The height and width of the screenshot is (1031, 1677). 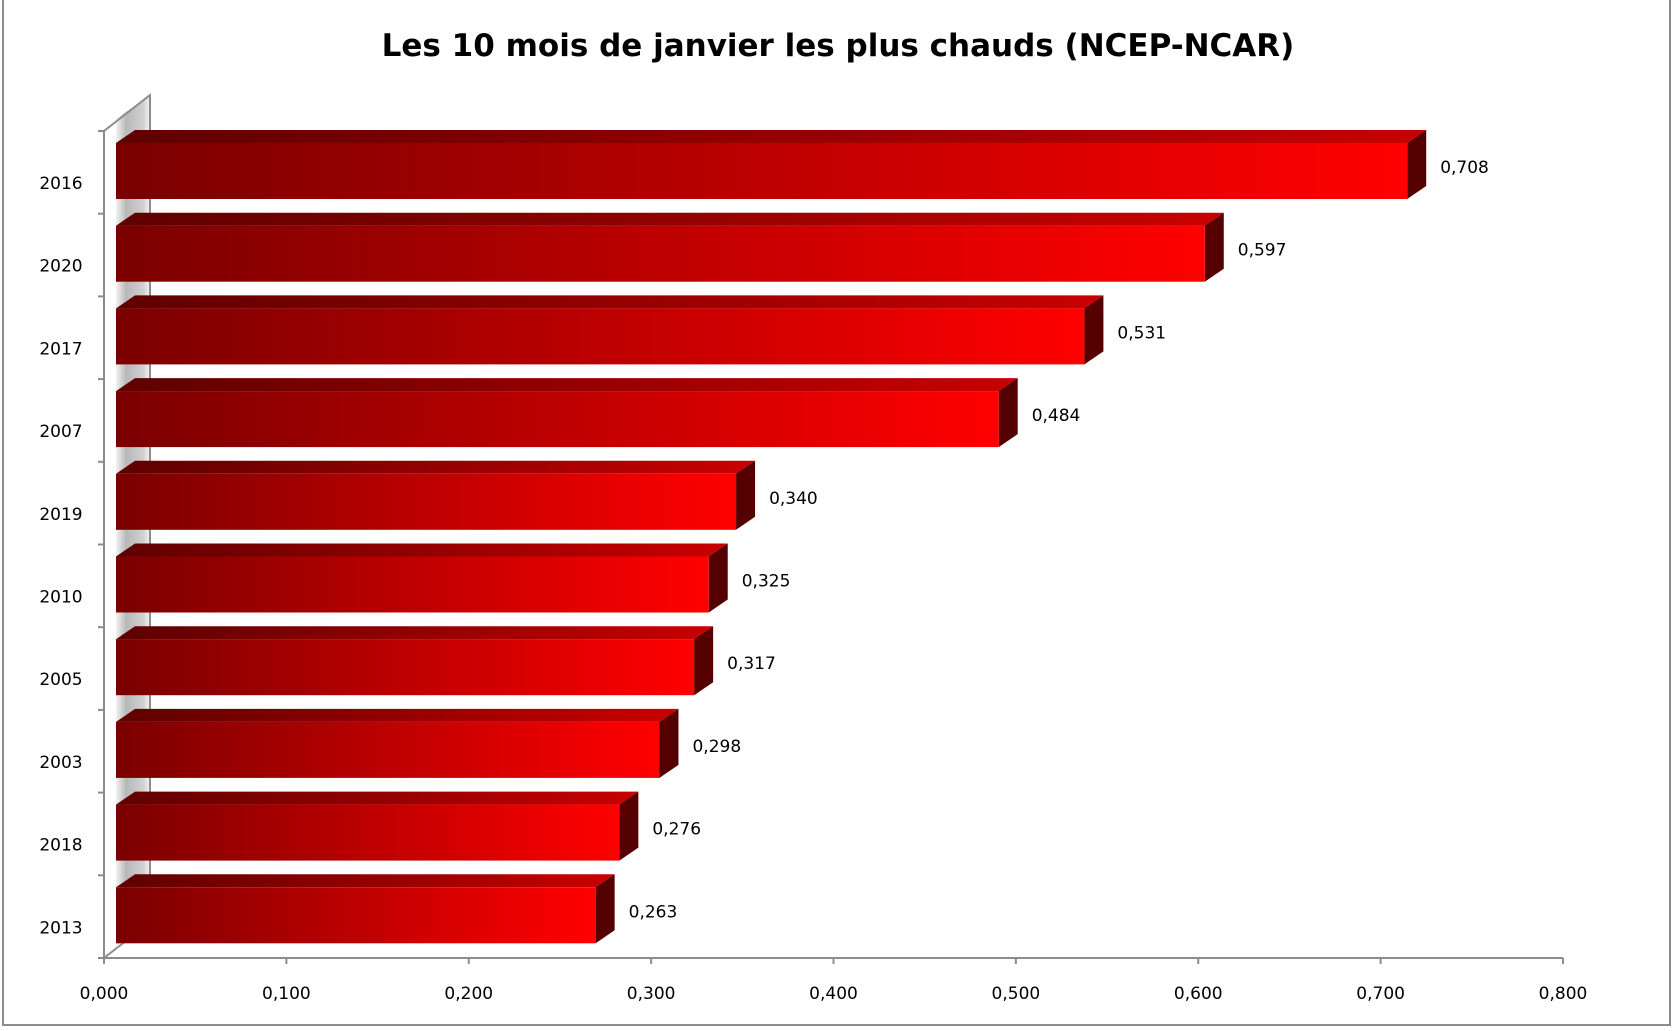 What do you see at coordinates (1262, 251) in the screenshot?
I see `data-label: 0,597` at bounding box center [1262, 251].